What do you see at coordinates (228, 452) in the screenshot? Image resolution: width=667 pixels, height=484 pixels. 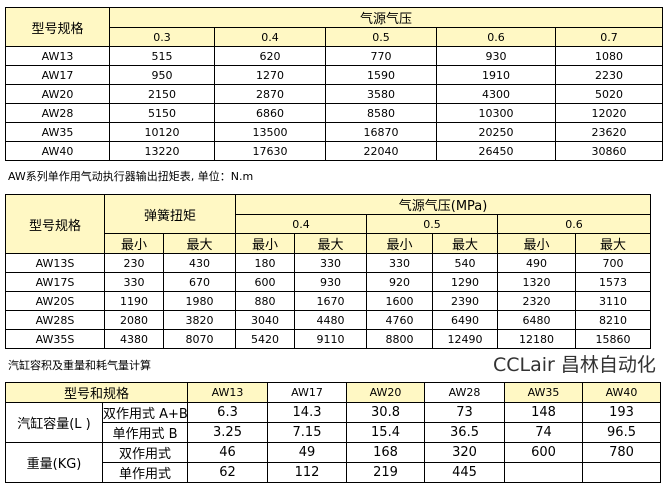 I see `table-cell: 46` at bounding box center [228, 452].